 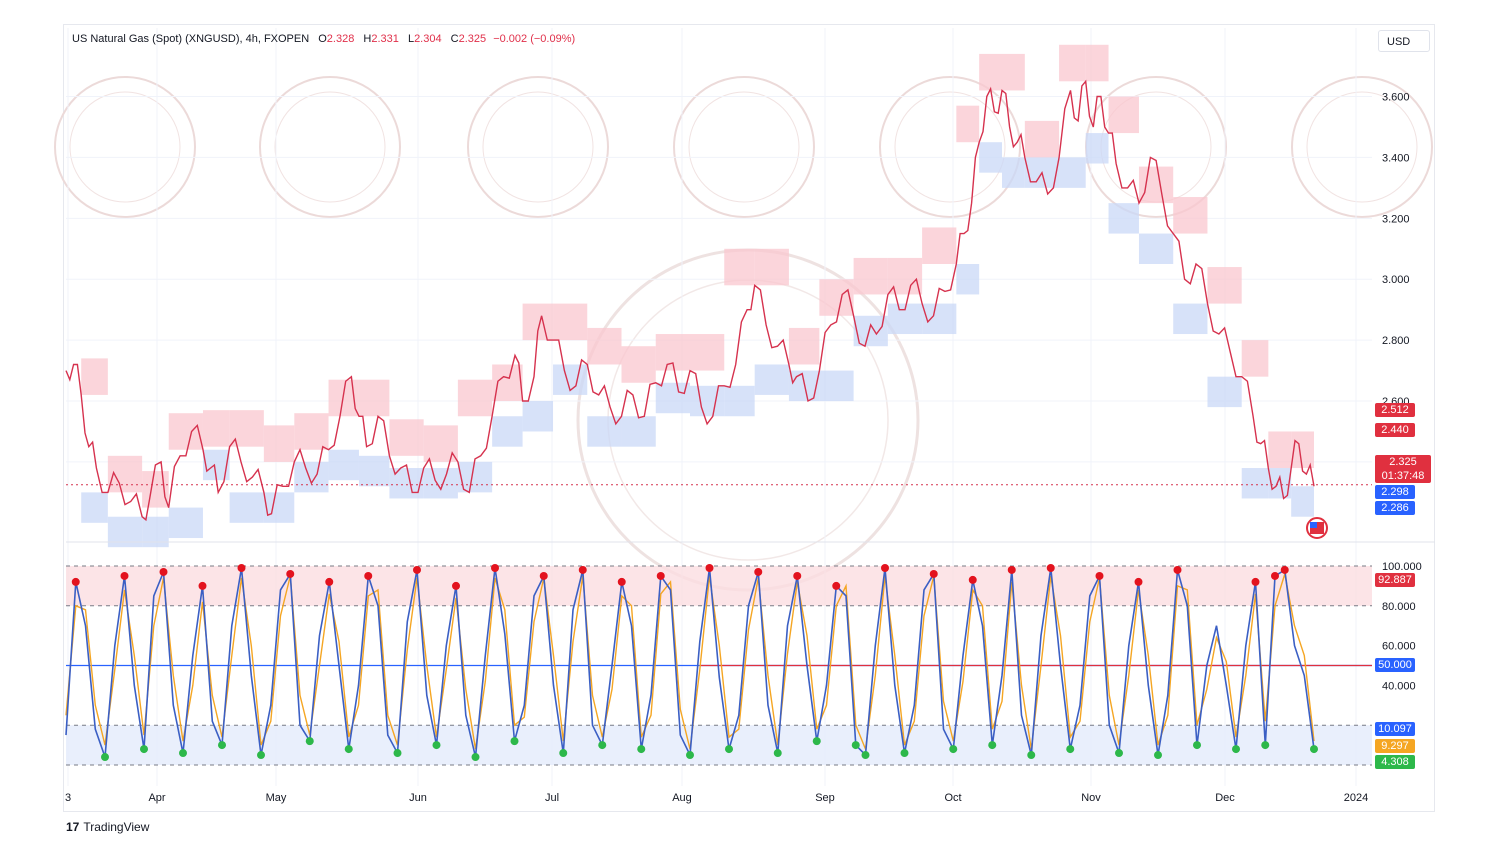 I want to click on price-badge-1-text: 2.512, so click(x=1395, y=410).